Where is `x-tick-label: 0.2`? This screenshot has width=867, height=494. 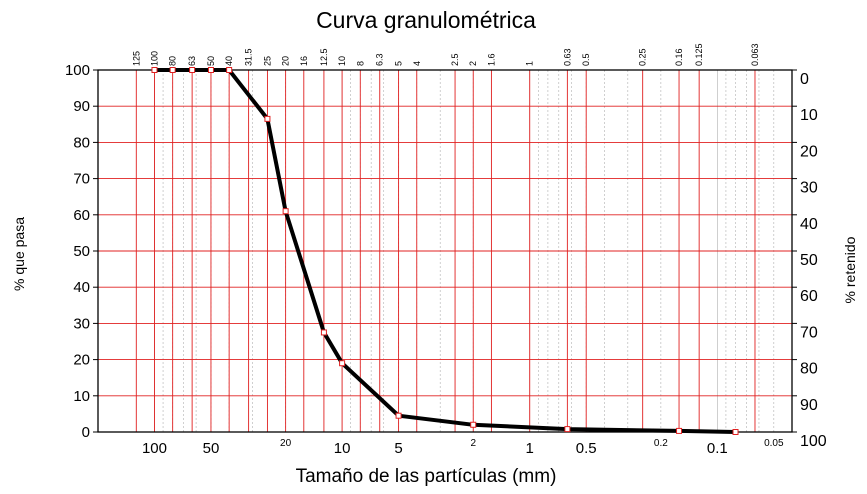
x-tick-label: 0.2 is located at coordinates (661, 443).